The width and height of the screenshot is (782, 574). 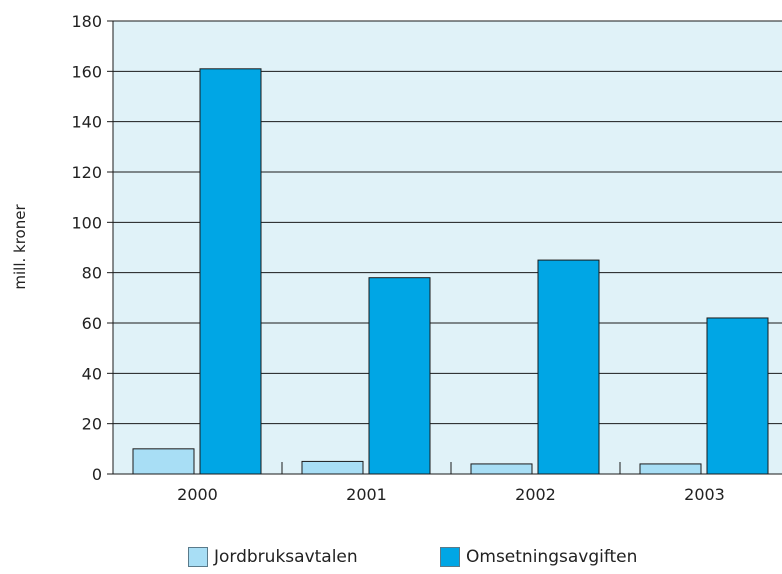 What do you see at coordinates (92, 373) in the screenshot?
I see `y-tick-label: 40` at bounding box center [92, 373].